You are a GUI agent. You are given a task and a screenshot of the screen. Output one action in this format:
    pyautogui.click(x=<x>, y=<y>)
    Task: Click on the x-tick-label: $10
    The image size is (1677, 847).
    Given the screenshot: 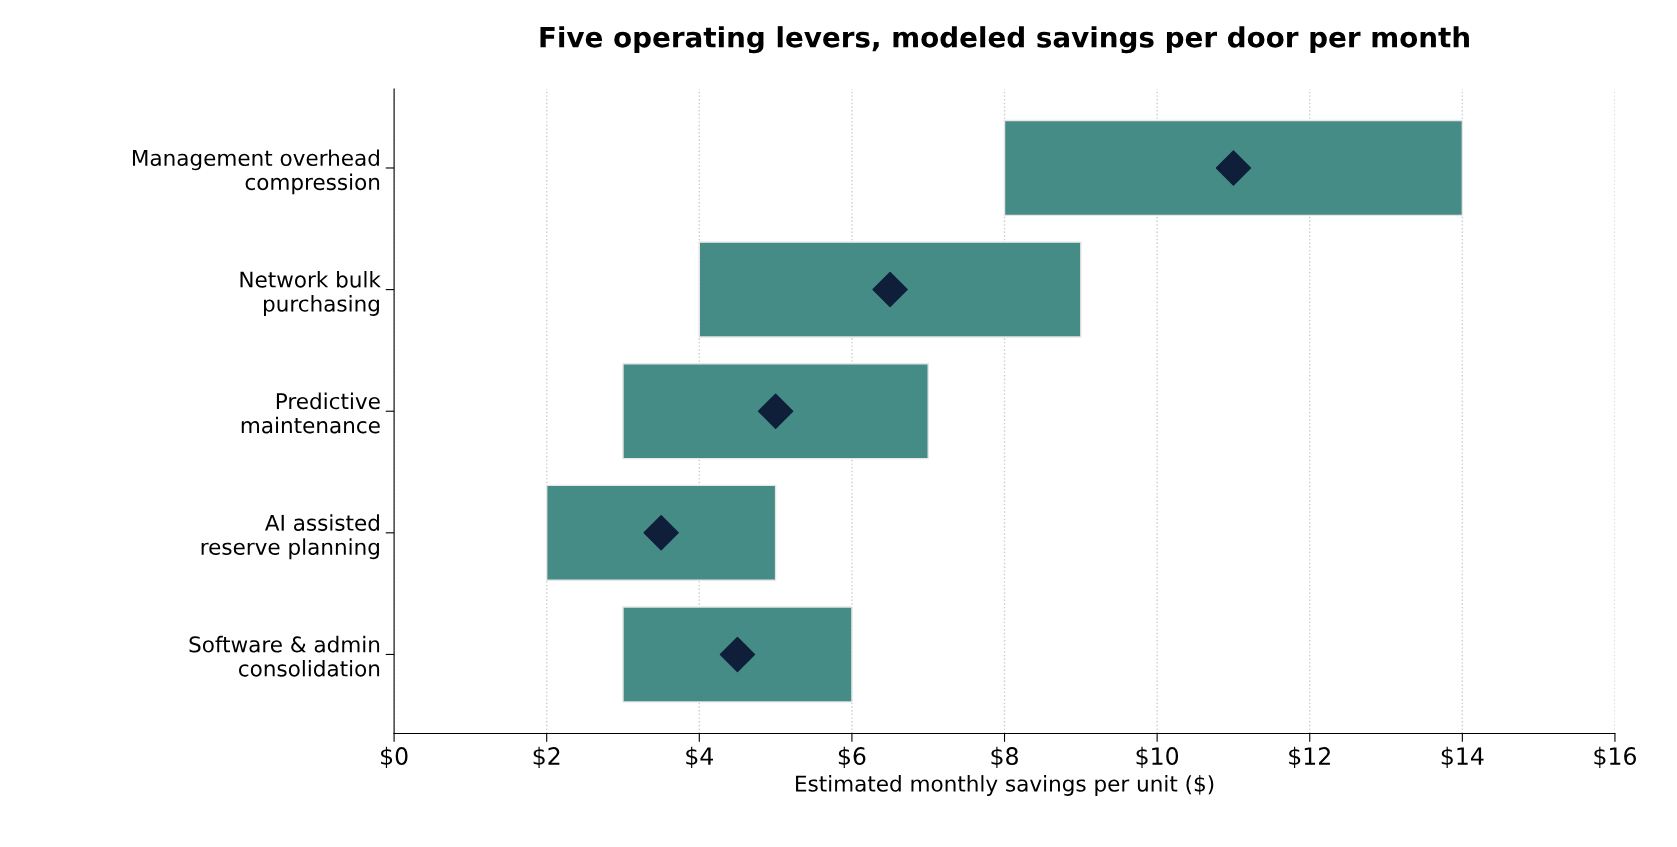 What is the action you would take?
    pyautogui.click(x=1157, y=757)
    